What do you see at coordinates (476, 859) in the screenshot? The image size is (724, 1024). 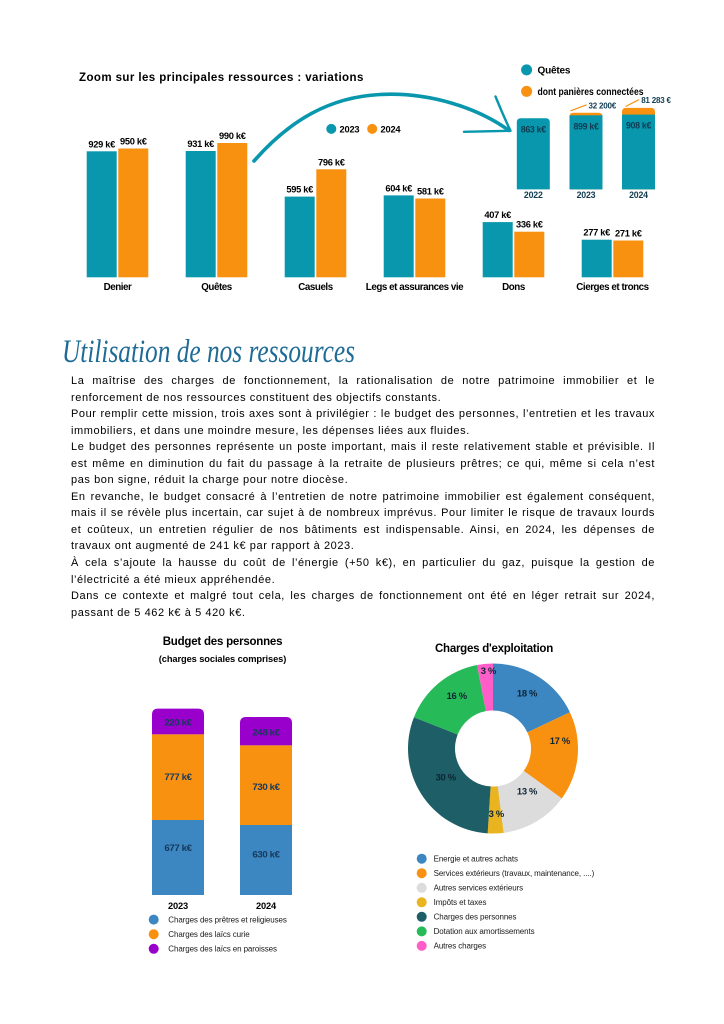 I see `svg-text: Energie et autres achats` at bounding box center [476, 859].